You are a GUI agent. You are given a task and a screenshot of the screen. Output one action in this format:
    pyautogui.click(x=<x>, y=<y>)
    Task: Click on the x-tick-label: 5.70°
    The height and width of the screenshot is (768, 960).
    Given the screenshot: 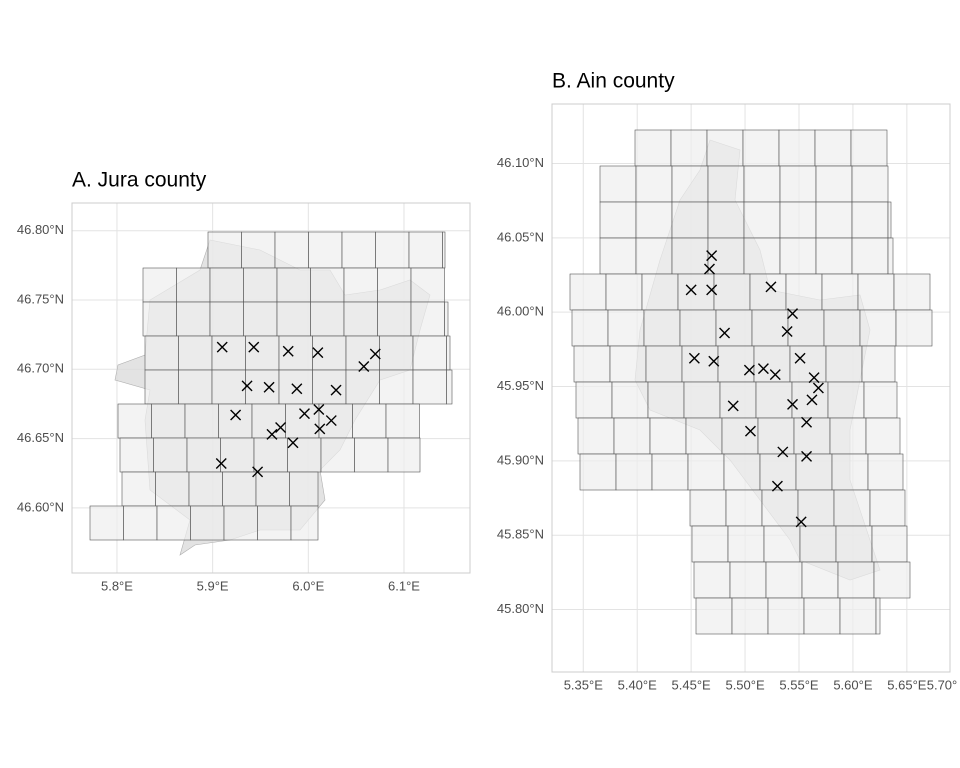 What is the action you would take?
    pyautogui.click(x=942, y=684)
    